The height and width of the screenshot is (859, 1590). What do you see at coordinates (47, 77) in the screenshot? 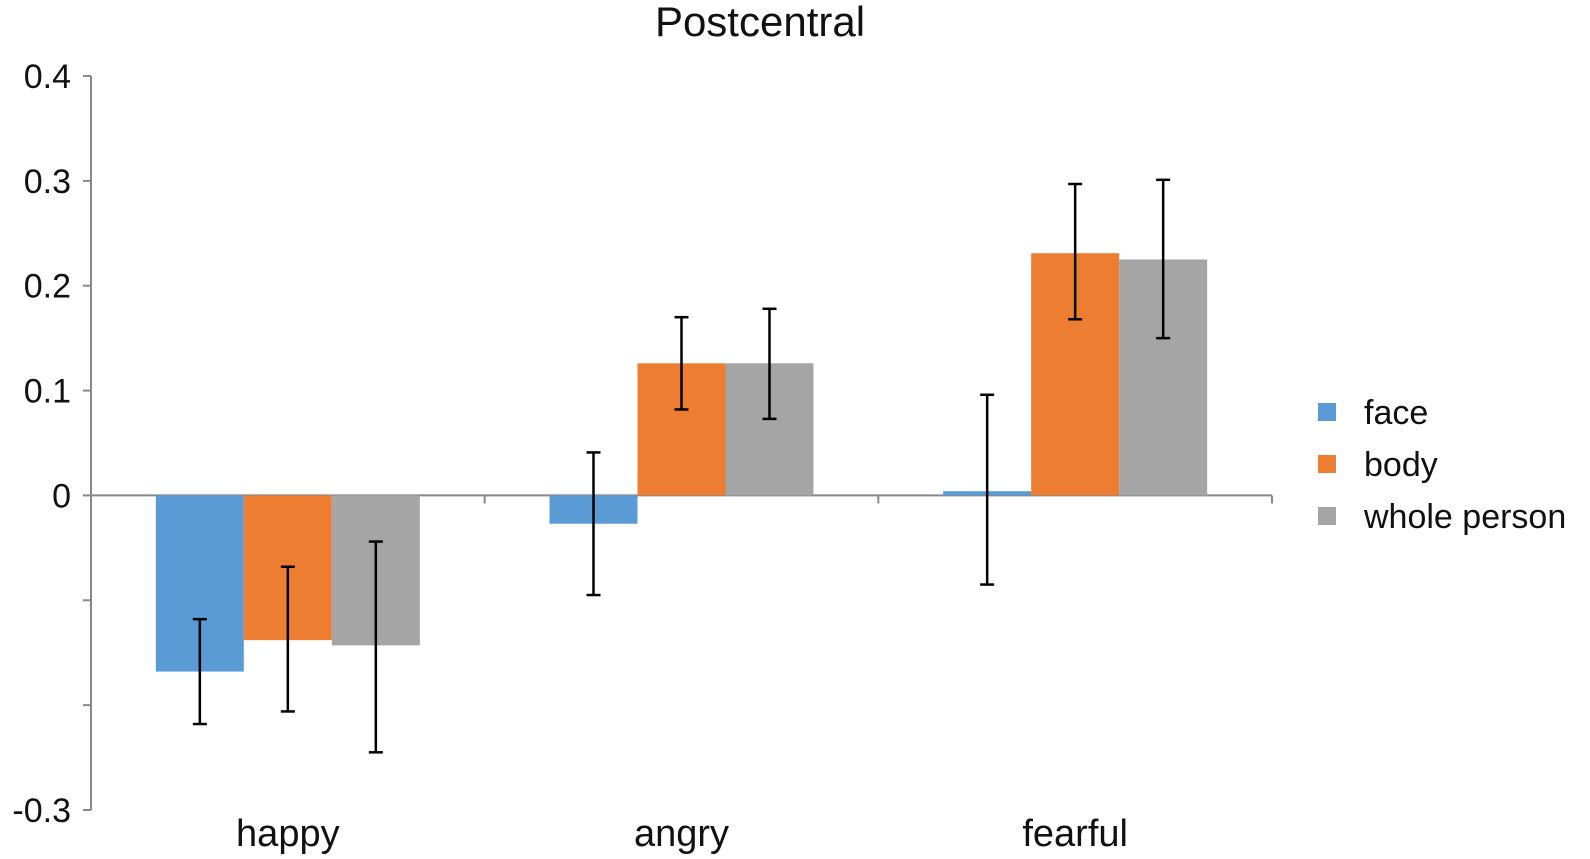
I see `y-tick-label: 0.4` at bounding box center [47, 77].